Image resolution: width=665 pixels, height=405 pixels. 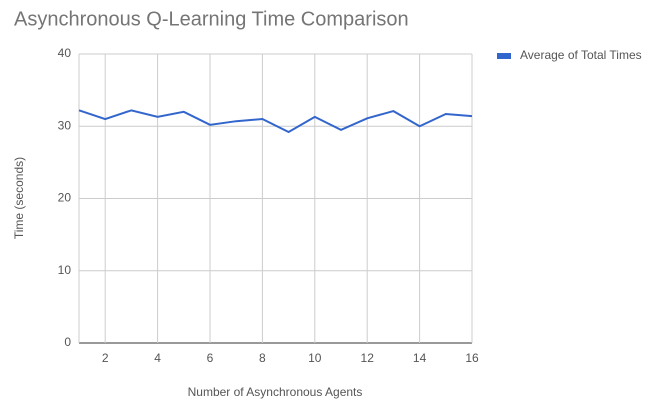 What do you see at coordinates (210, 358) in the screenshot?
I see `x-tick-label: 6` at bounding box center [210, 358].